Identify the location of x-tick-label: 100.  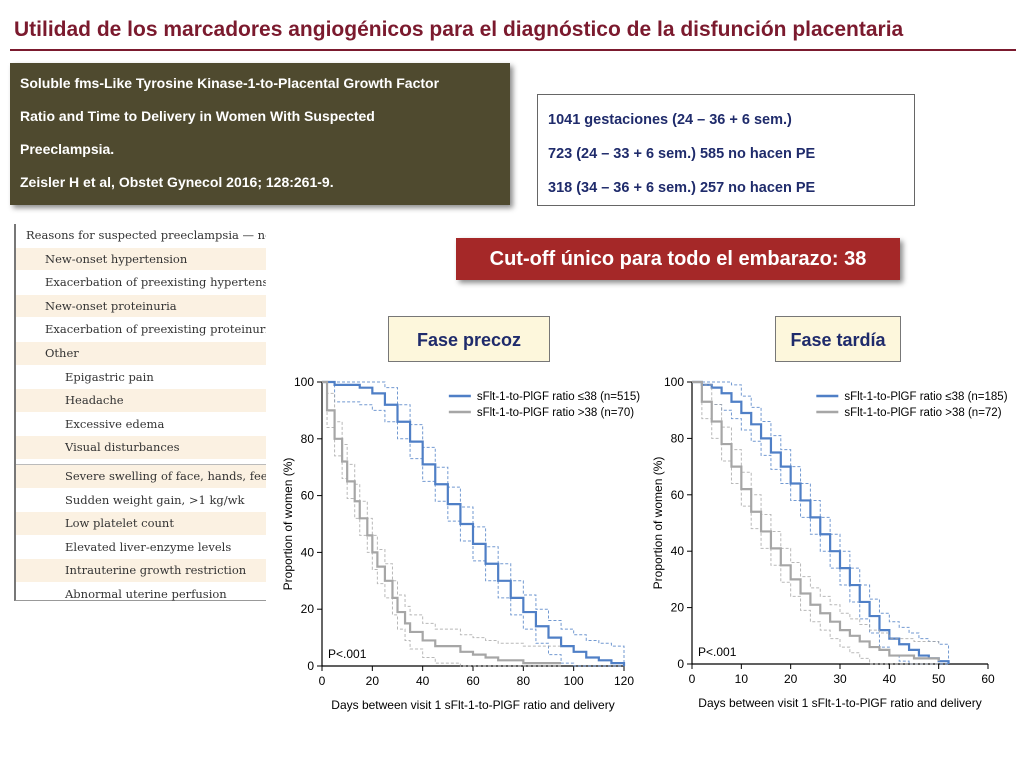
(574, 681).